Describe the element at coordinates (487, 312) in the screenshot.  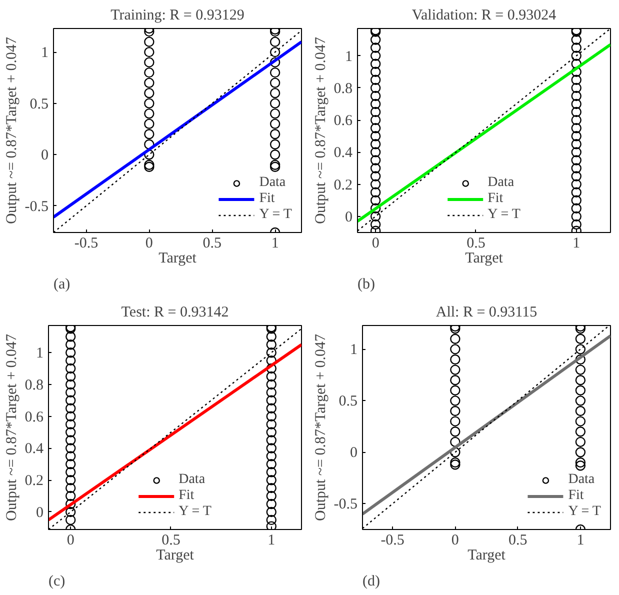
I see `chart-title: All: R = 0.93115` at that location.